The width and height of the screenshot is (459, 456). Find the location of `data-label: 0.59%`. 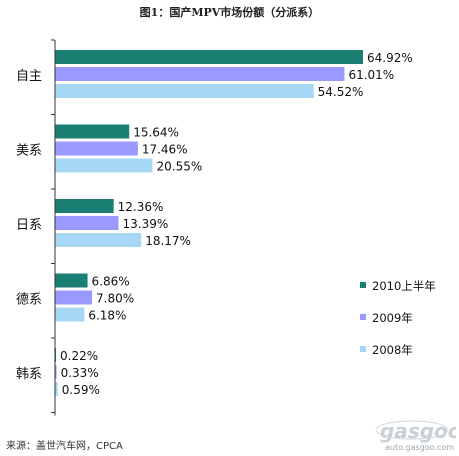

data-label: 0.59% is located at coordinates (81, 390).